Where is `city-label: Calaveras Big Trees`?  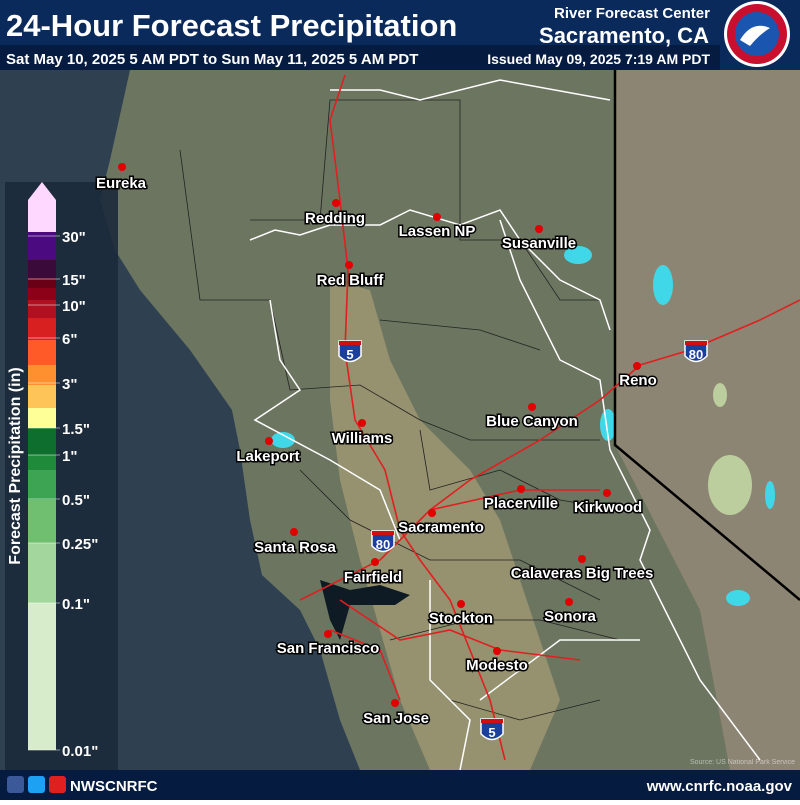 city-label: Calaveras Big Trees is located at coordinates (582, 573).